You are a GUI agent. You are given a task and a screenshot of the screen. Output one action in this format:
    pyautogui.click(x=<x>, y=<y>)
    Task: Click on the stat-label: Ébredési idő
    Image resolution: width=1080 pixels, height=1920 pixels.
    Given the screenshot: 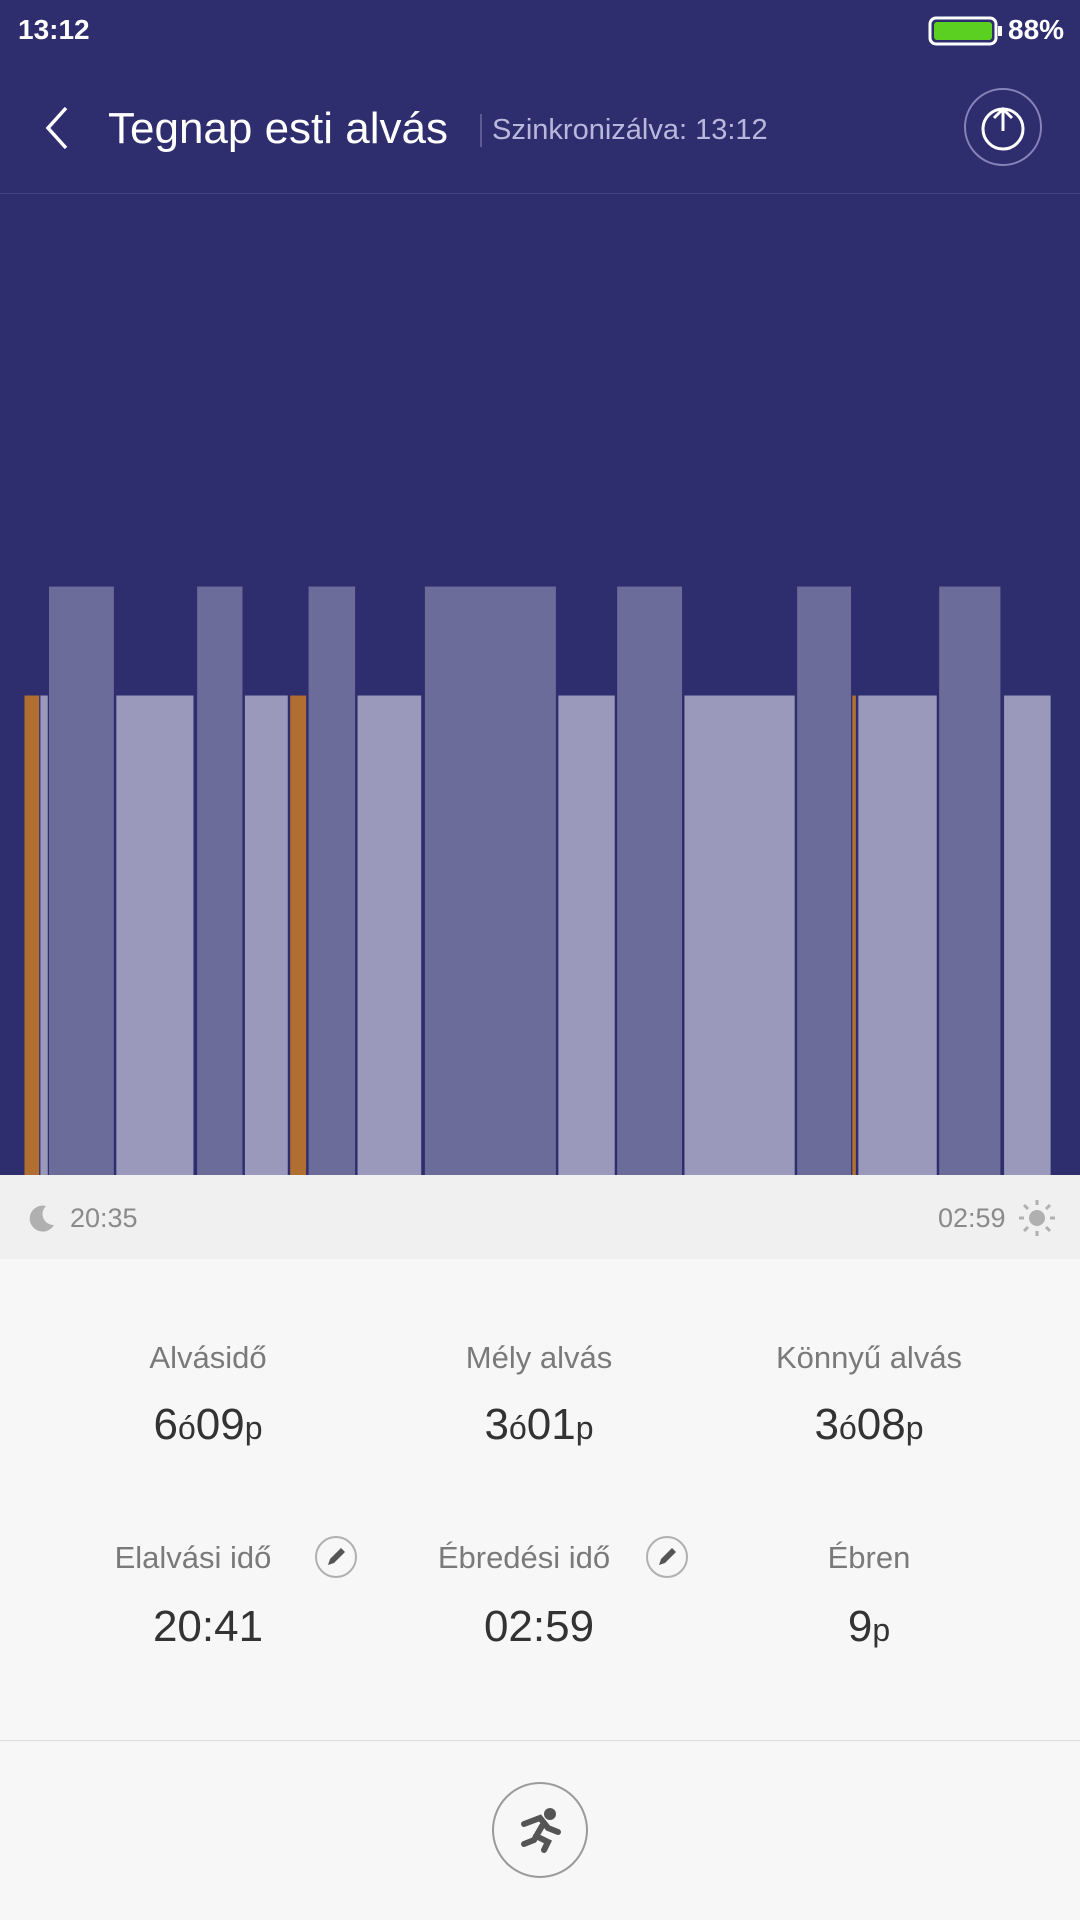 What is the action you would take?
    pyautogui.click(x=524, y=1557)
    